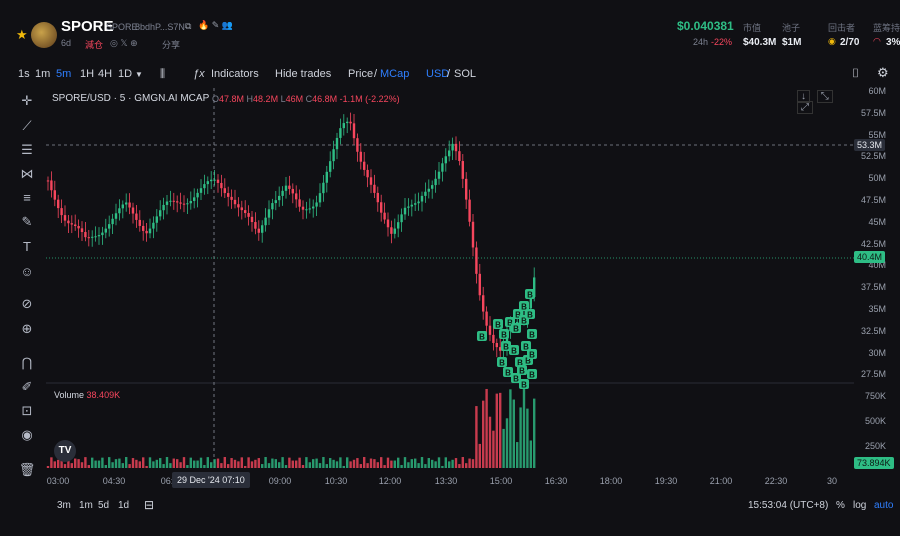  Describe the element at coordinates (87, 74) in the screenshot. I see `tf-1h: 1H` at that location.